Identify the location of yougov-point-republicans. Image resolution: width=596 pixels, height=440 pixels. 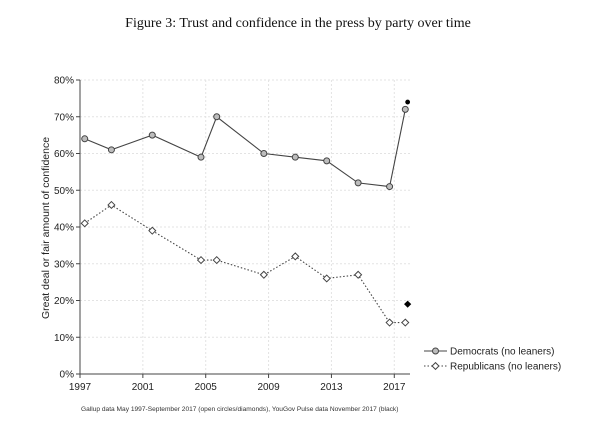
(408, 304).